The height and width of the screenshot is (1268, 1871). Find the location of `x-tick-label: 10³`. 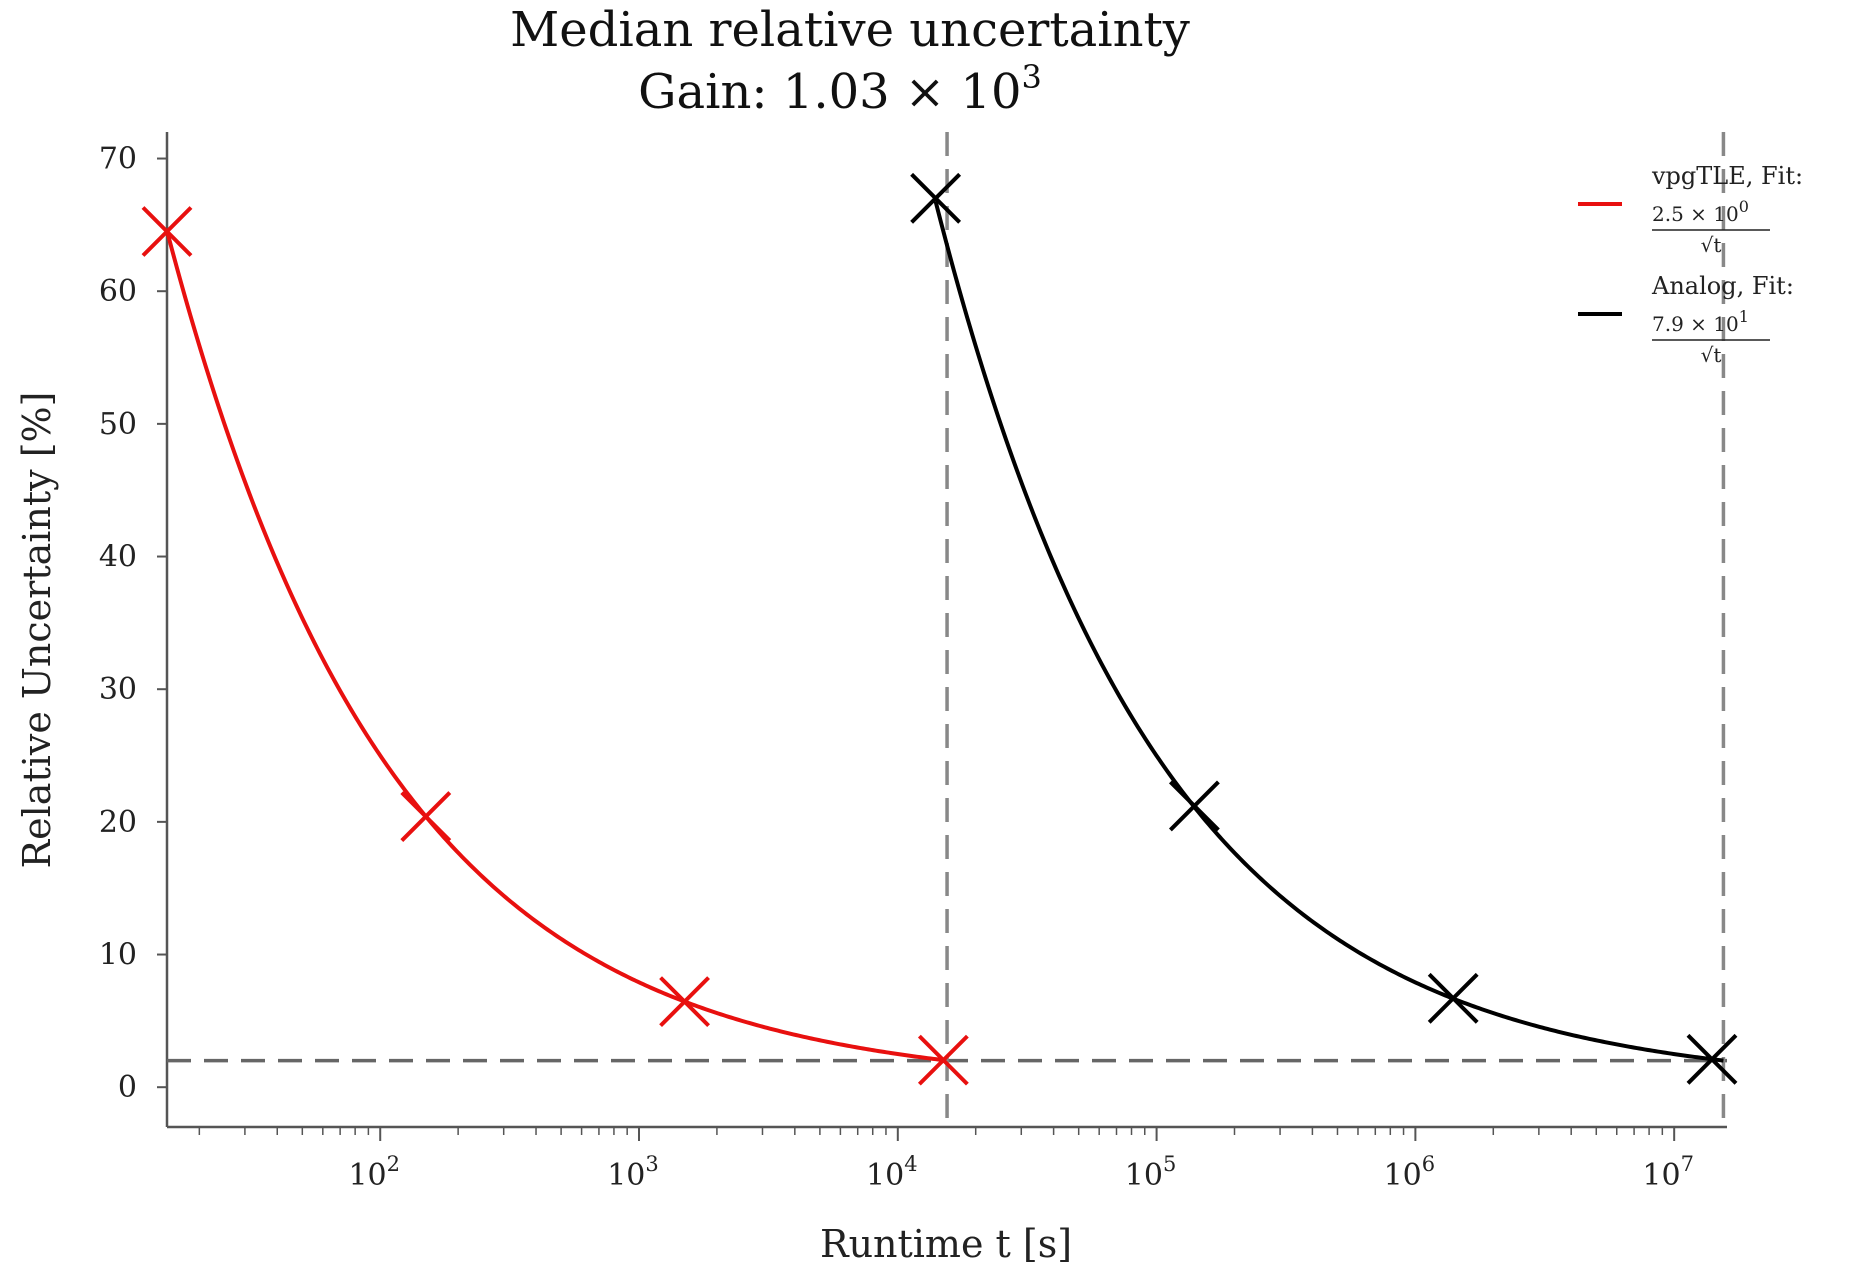

x-tick-label: 10³ is located at coordinates (633, 1172).